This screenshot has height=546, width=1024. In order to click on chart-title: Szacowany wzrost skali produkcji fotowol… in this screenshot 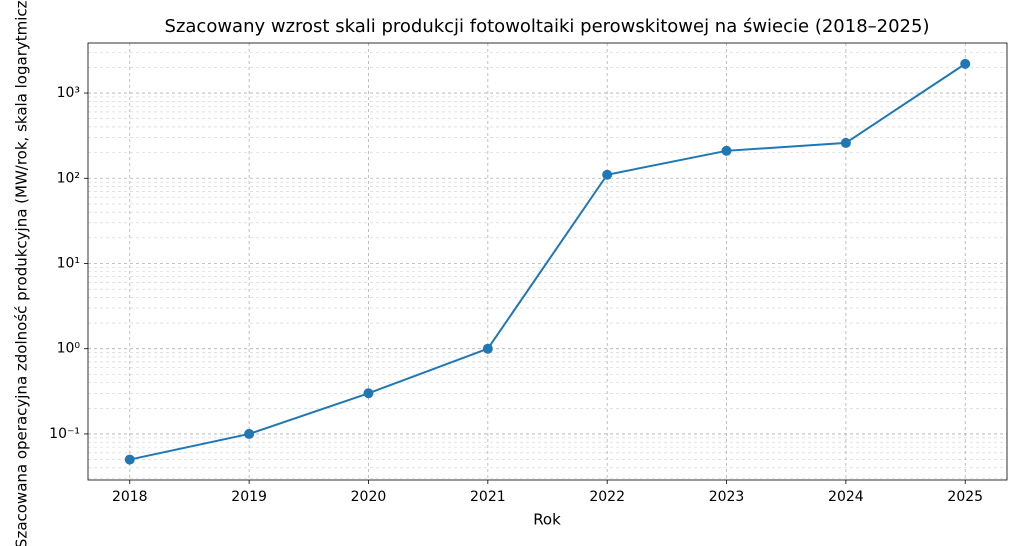, I will do `click(547, 26)`.